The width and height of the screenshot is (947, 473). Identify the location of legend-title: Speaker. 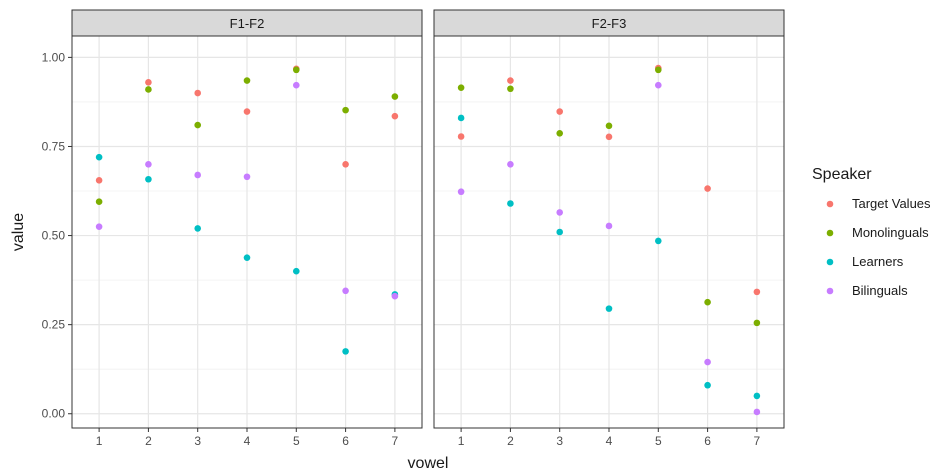
(842, 174).